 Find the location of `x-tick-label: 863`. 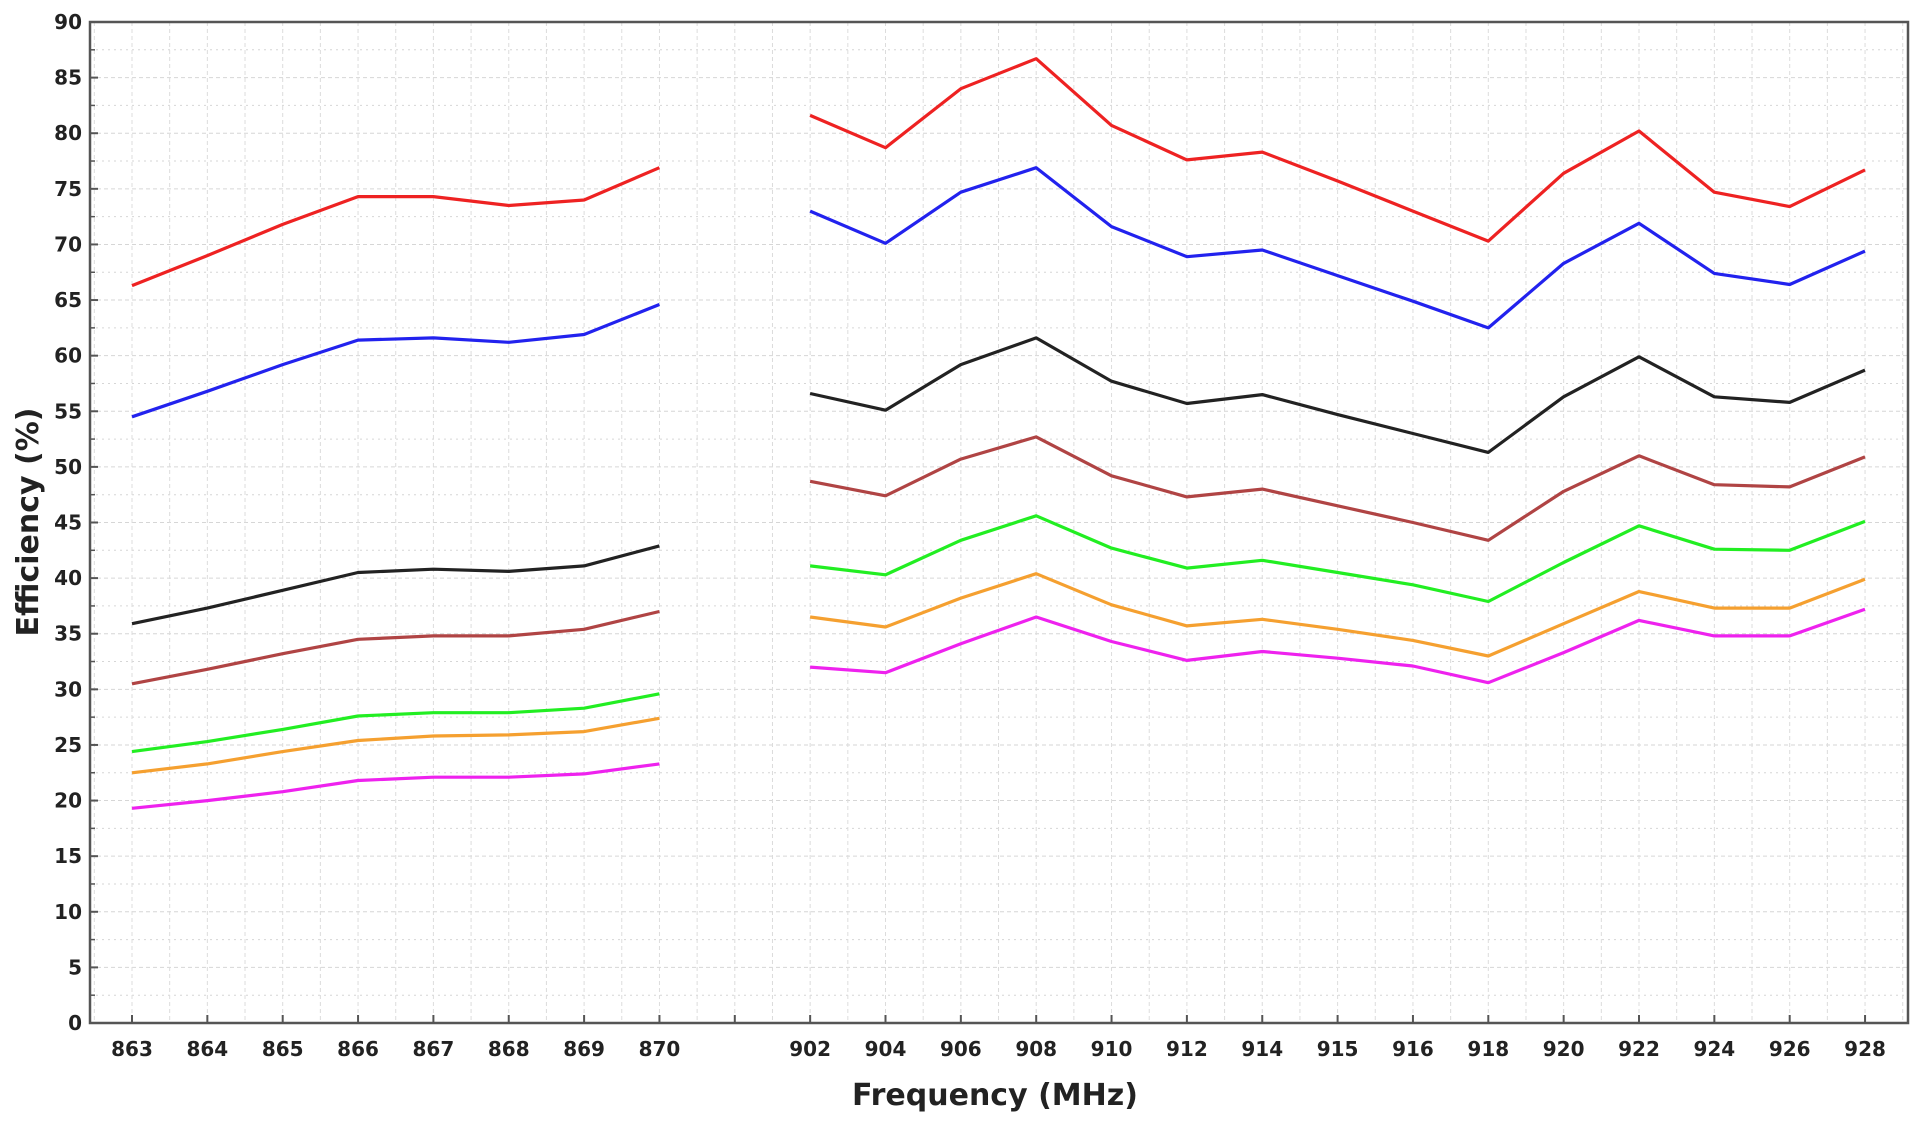

x-tick-label: 863 is located at coordinates (132, 1049).